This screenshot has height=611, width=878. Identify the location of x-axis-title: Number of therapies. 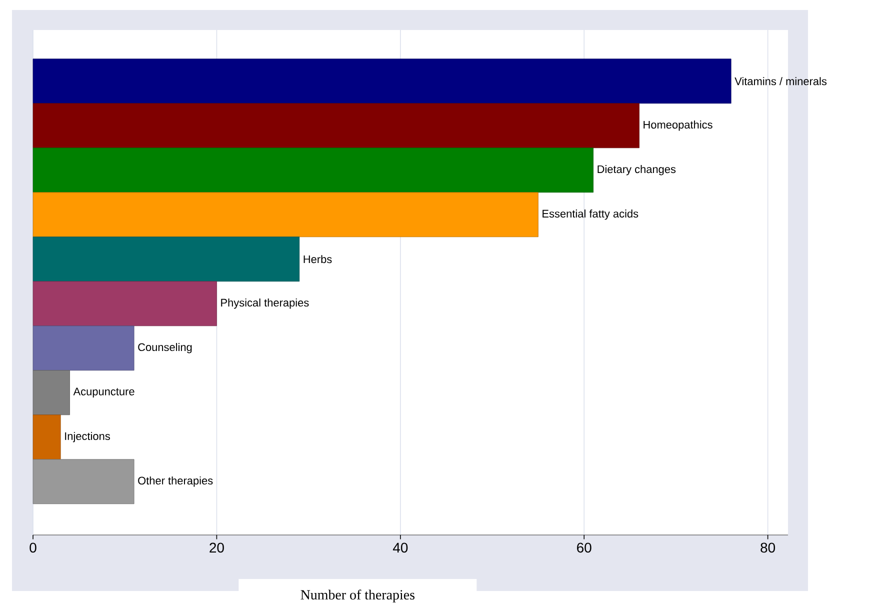
(357, 596).